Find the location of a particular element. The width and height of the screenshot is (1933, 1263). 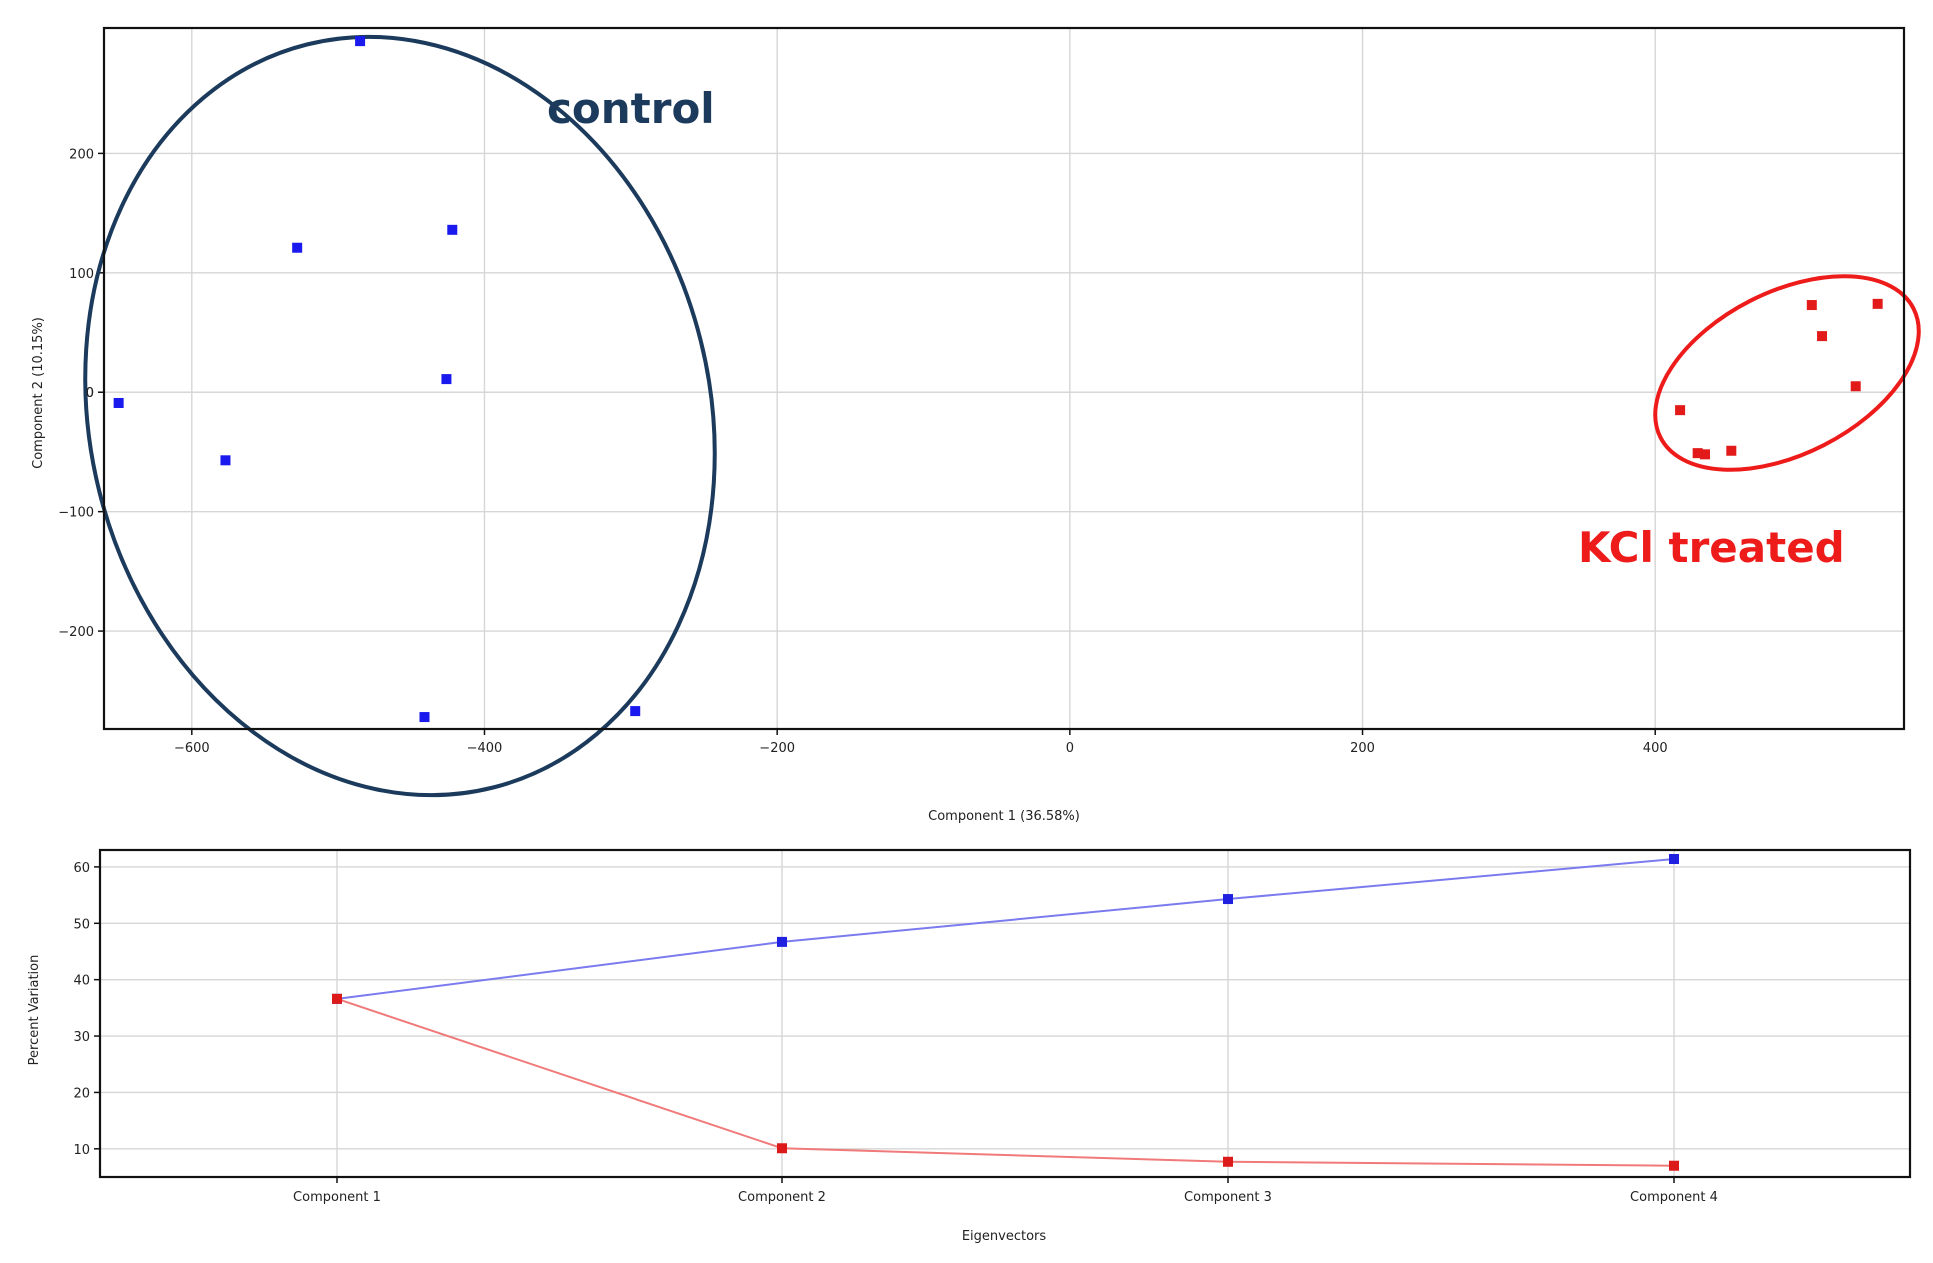

kcl-cluster-ellipse is located at coordinates (1787, 373).